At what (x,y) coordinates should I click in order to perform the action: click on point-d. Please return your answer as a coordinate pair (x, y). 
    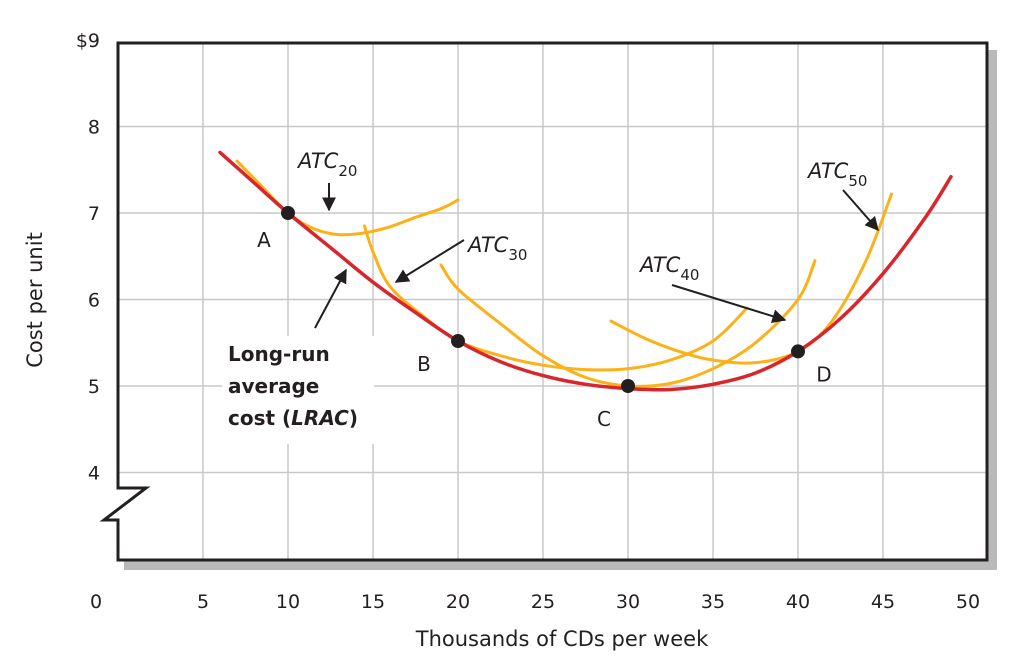
    Looking at the image, I should click on (798, 351).